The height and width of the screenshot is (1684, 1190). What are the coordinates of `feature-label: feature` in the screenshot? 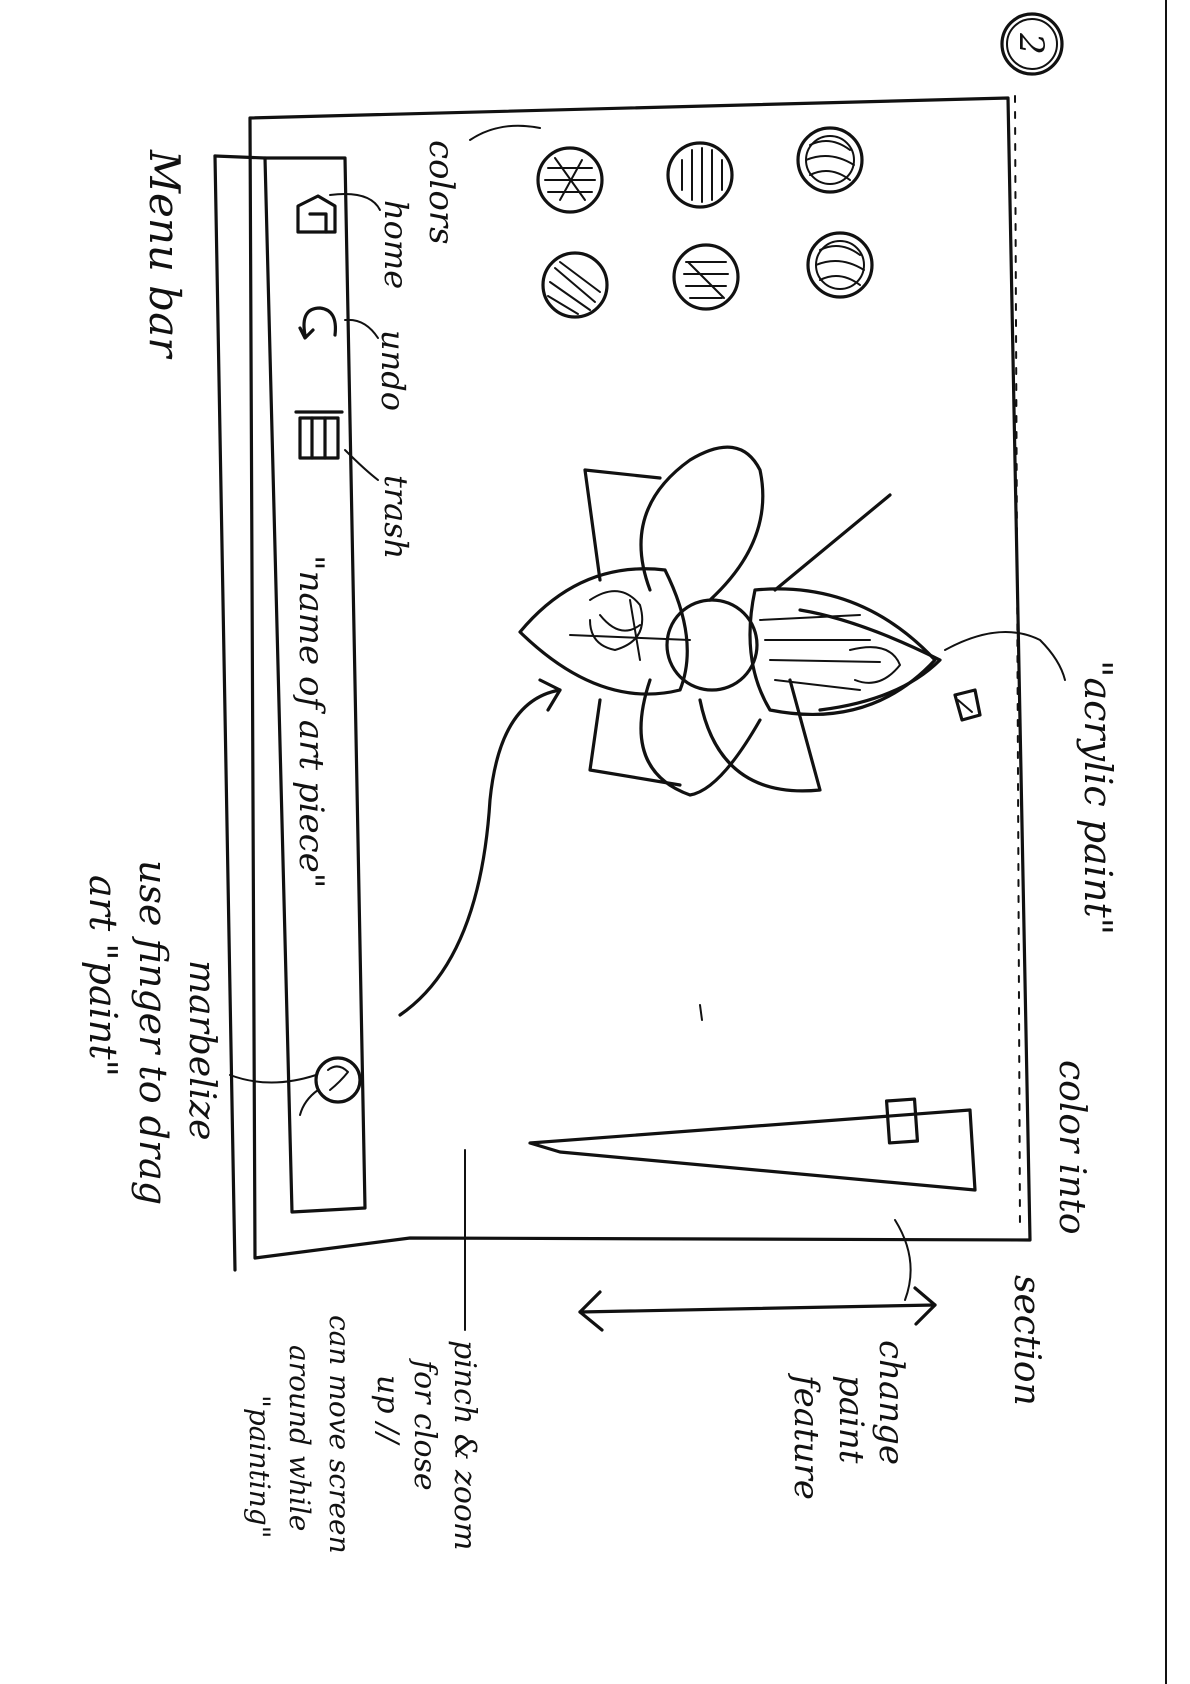 It's located at (806, 1436).